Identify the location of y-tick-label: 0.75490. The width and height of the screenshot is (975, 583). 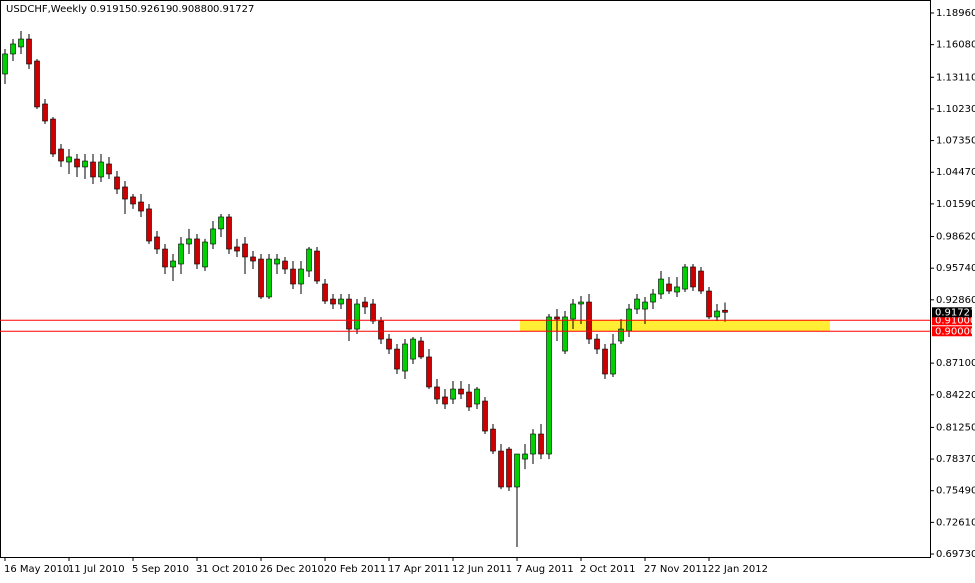
(955, 491).